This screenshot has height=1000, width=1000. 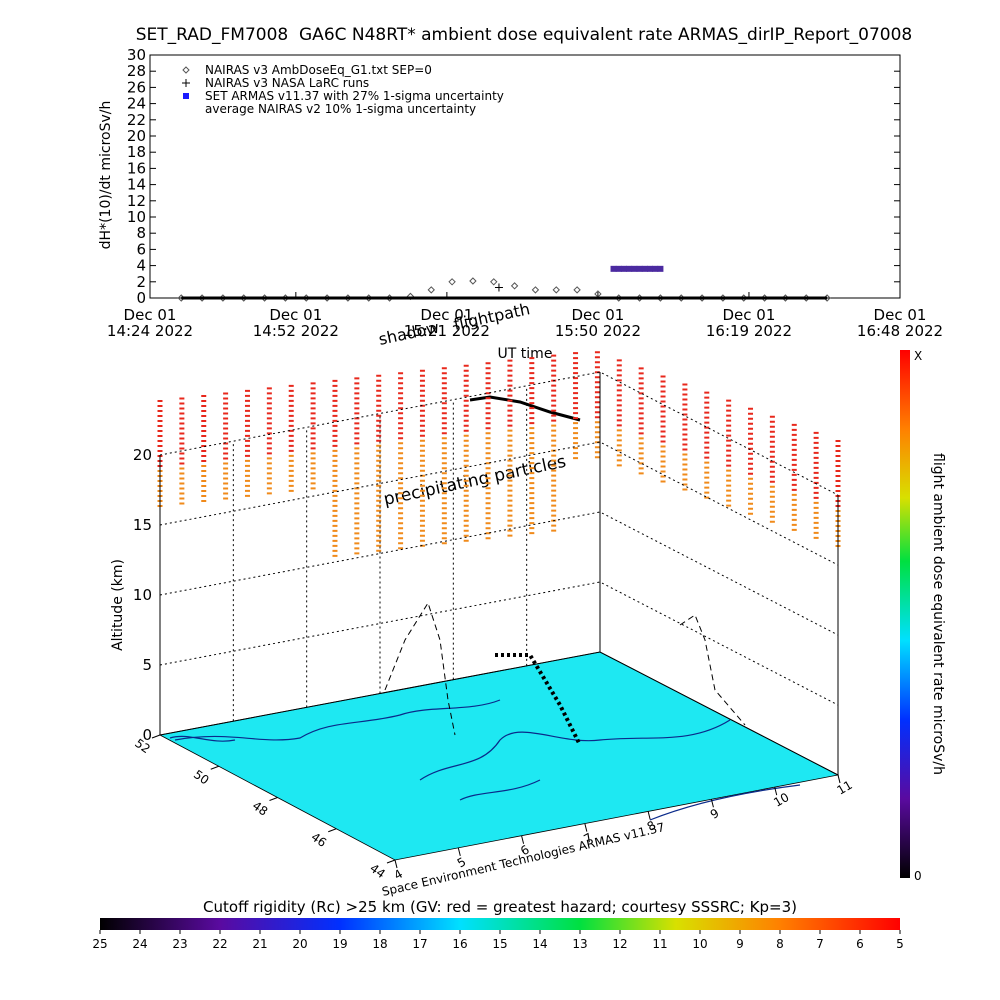 What do you see at coordinates (150, 331) in the screenshot?
I see `x-tick-label: 14:24 2022` at bounding box center [150, 331].